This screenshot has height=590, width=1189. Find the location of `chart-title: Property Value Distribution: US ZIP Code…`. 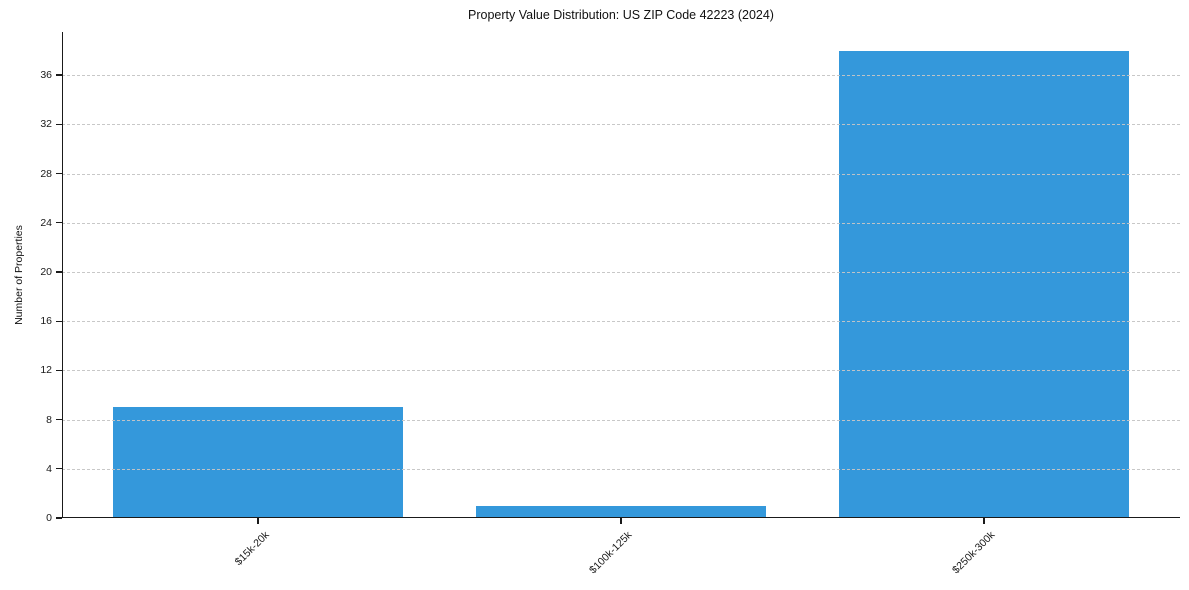

chart-title: Property Value Distribution: US ZIP Code… is located at coordinates (621, 15).